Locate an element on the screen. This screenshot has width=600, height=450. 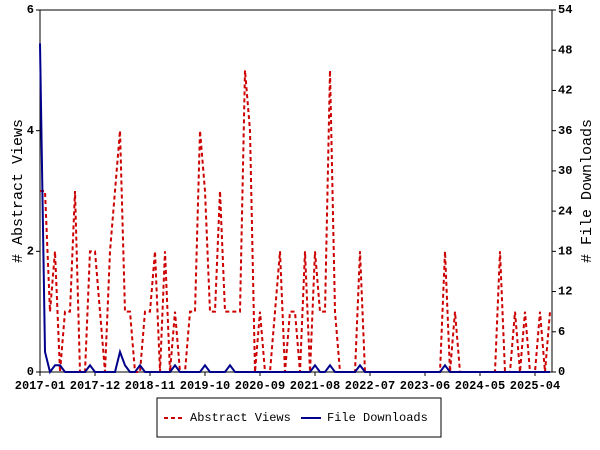
y2-axis-title: # File Downloads is located at coordinates (587, 191).